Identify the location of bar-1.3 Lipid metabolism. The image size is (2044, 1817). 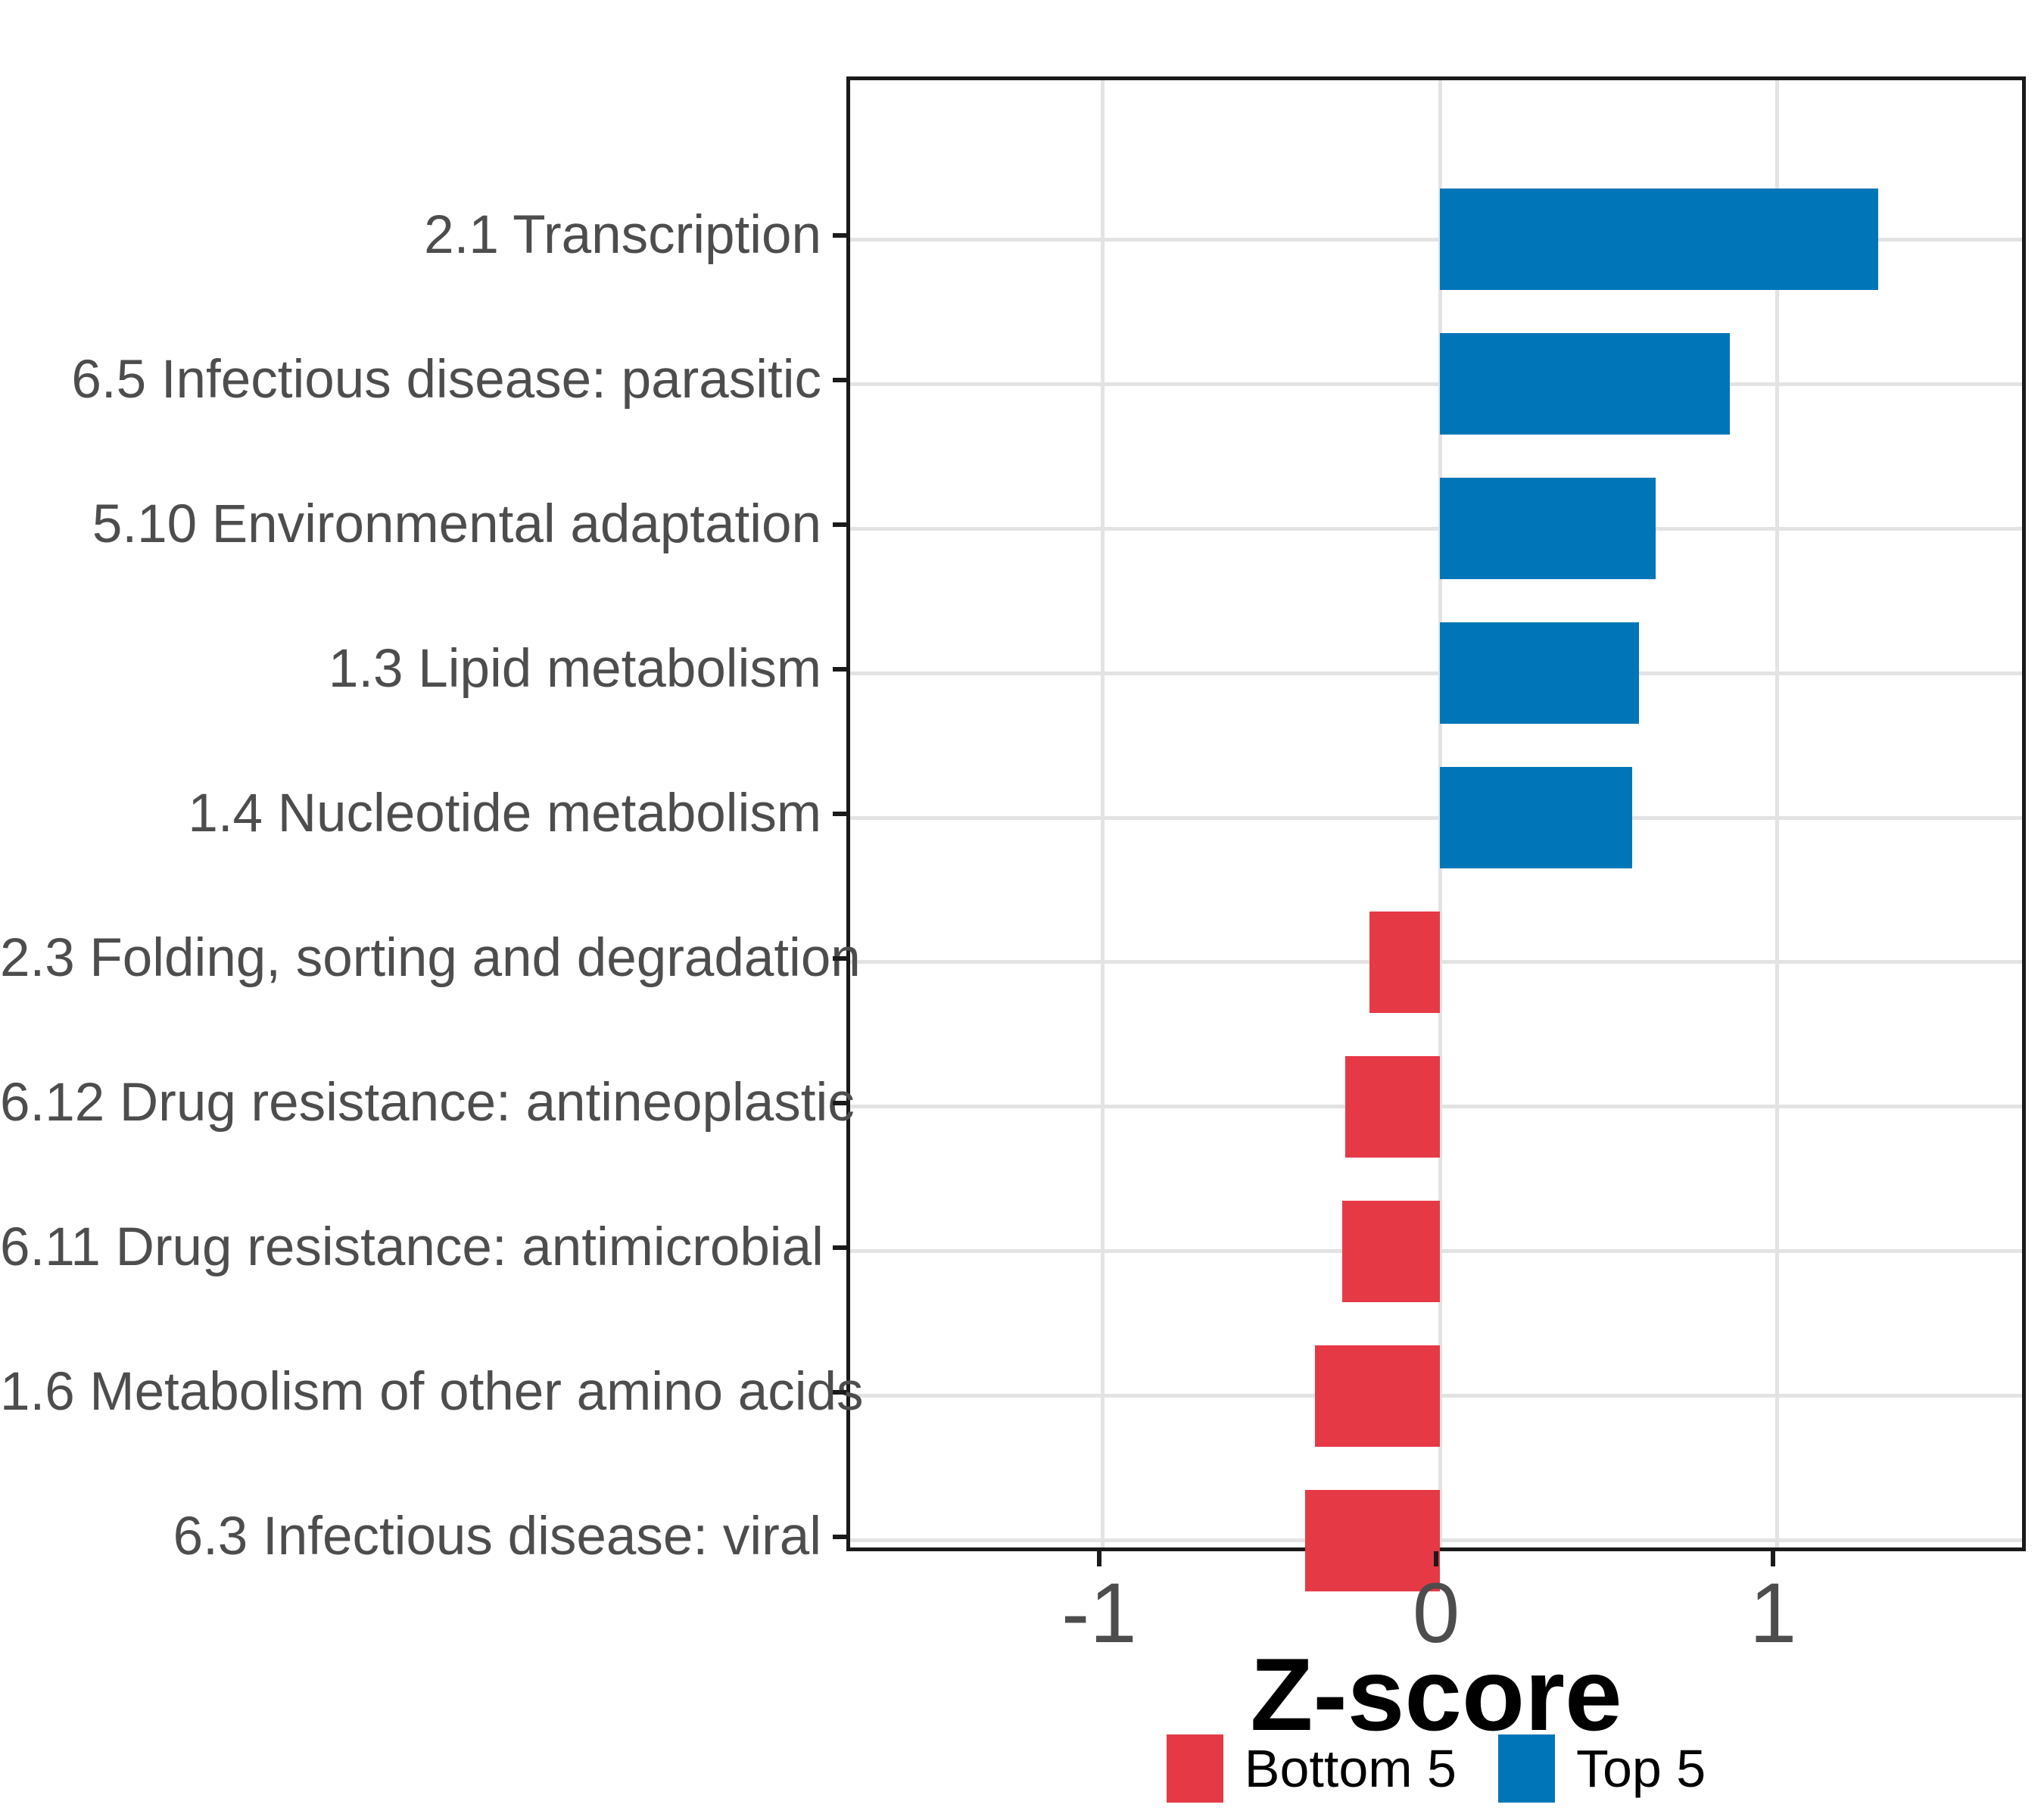
(1539, 673).